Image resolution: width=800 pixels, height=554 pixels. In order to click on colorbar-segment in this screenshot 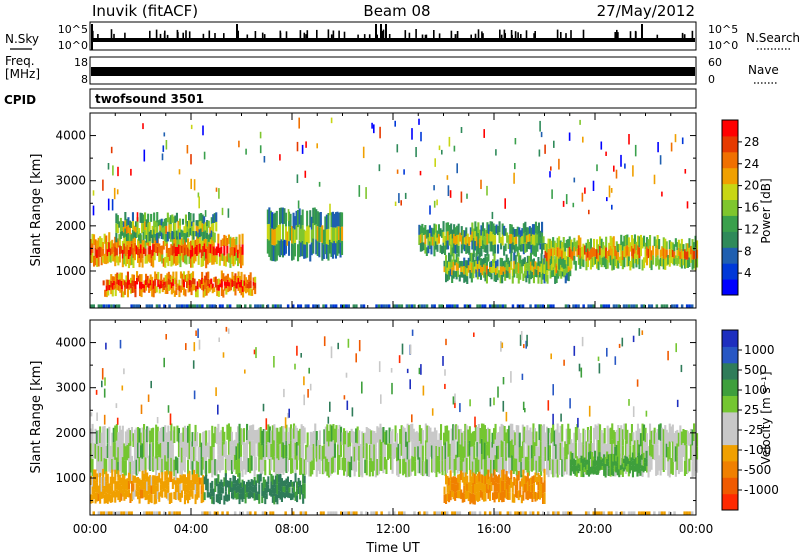, I will do `click(730, 437)`.